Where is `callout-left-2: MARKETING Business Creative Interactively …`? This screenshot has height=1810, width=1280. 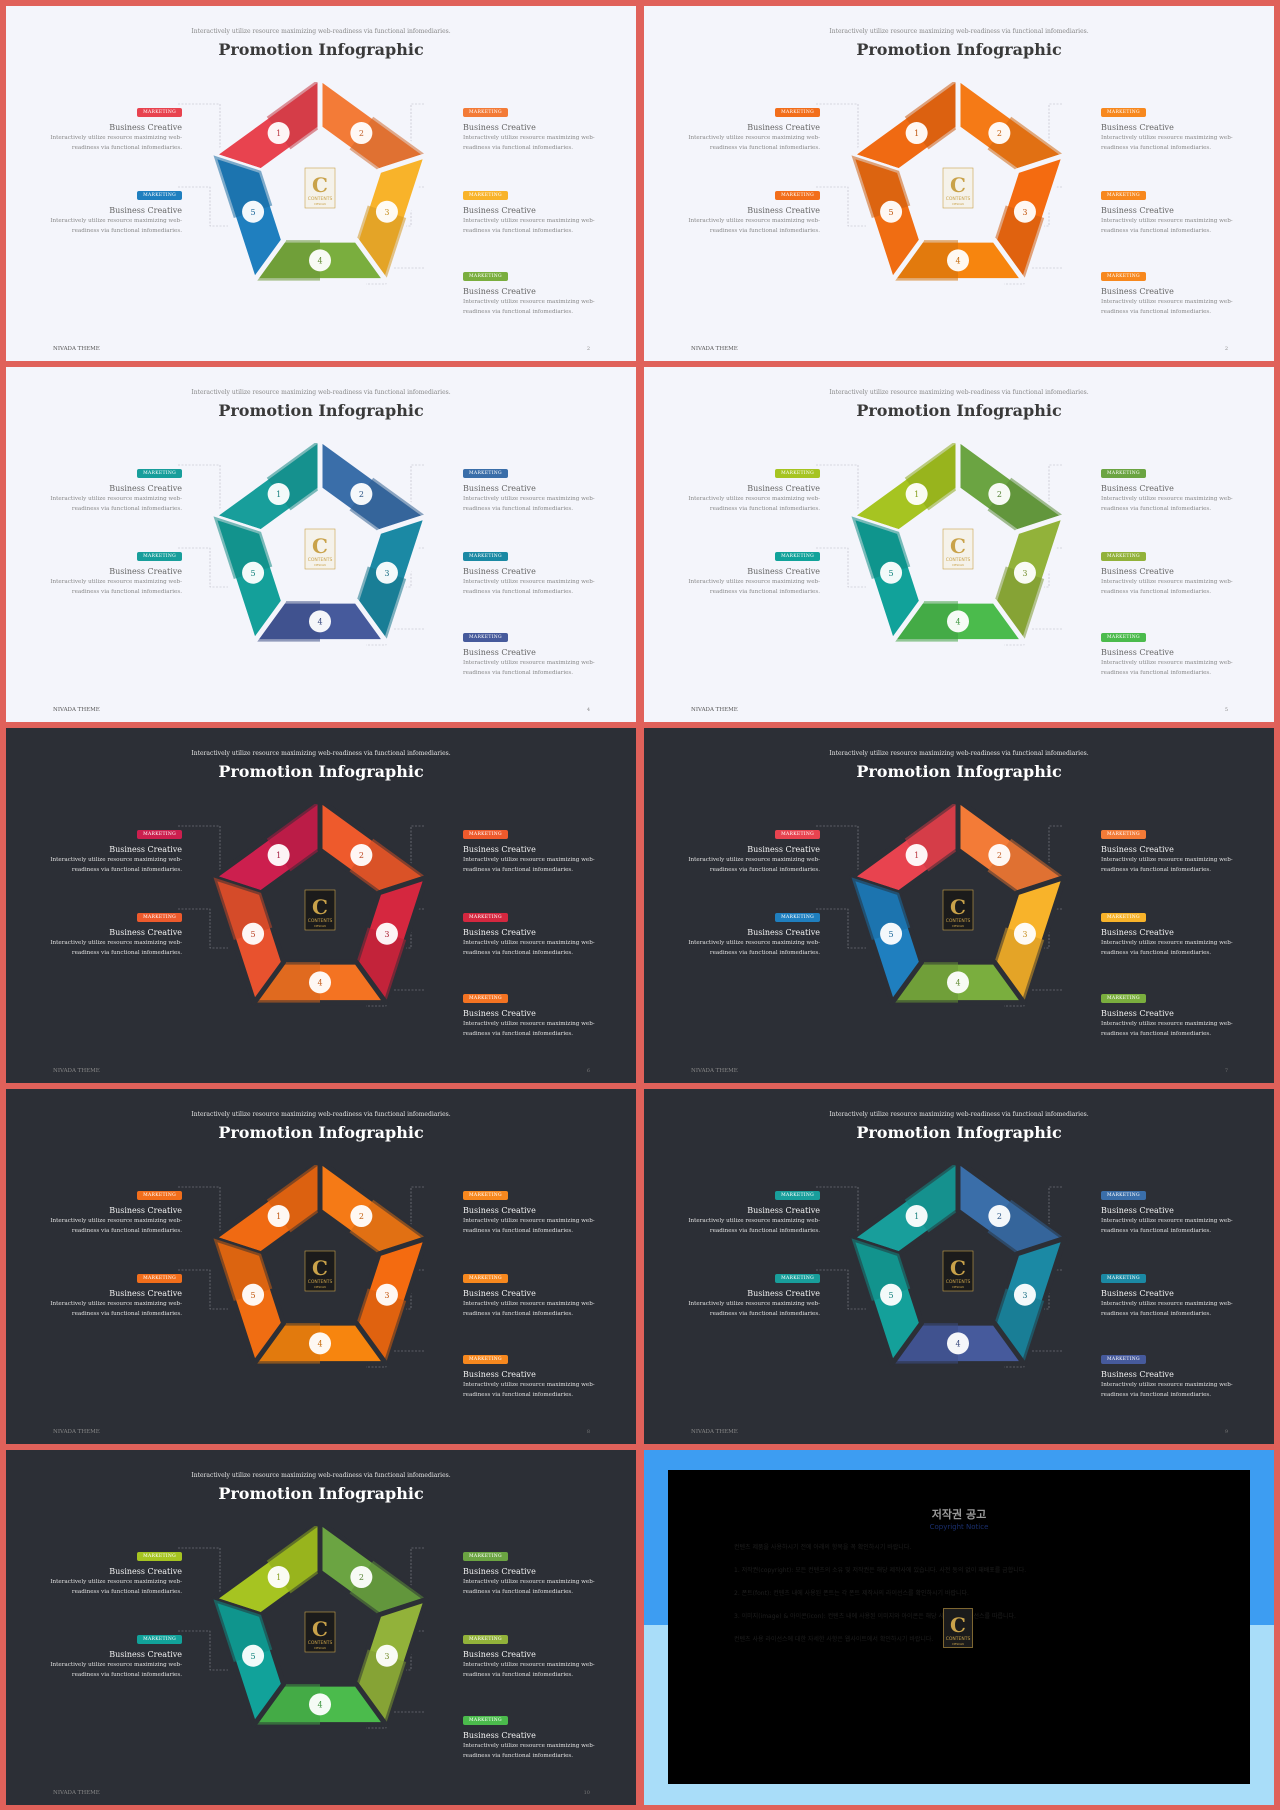 callout-left-2: MARKETING Business Creative Interactively … is located at coordinates (740, 208).